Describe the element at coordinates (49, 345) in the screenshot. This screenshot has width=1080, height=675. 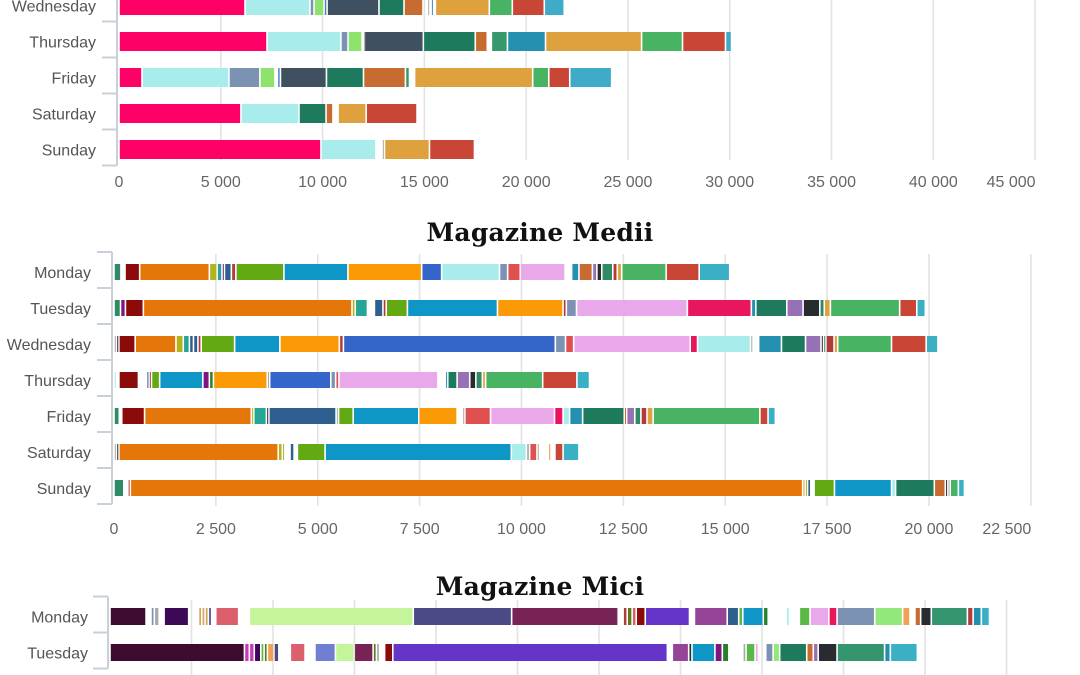
I see `category-label: Wednesday` at that location.